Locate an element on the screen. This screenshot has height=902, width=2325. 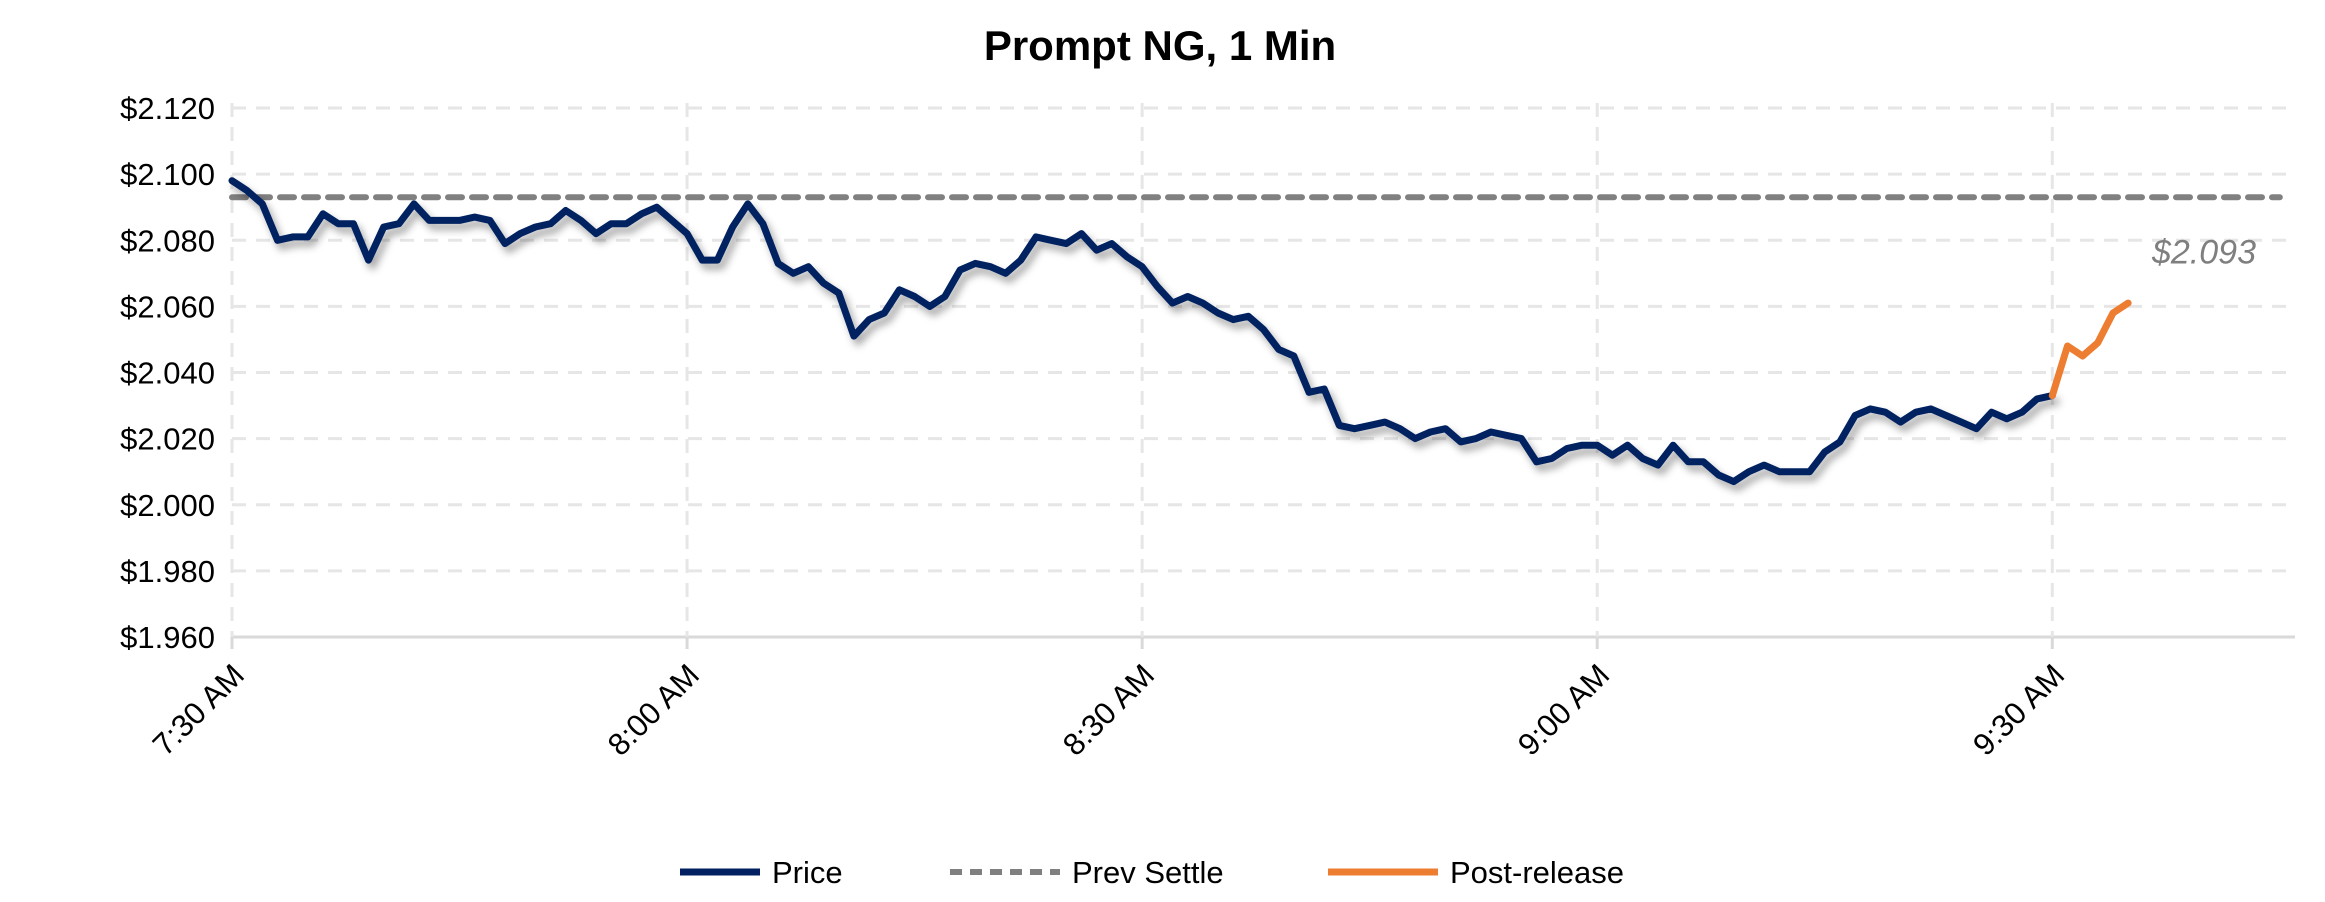
x-axis-ticks: 7:30 AM 8:00 AM 8:30 AM 9:00 AM 9:30 AM is located at coordinates (1108, 709).